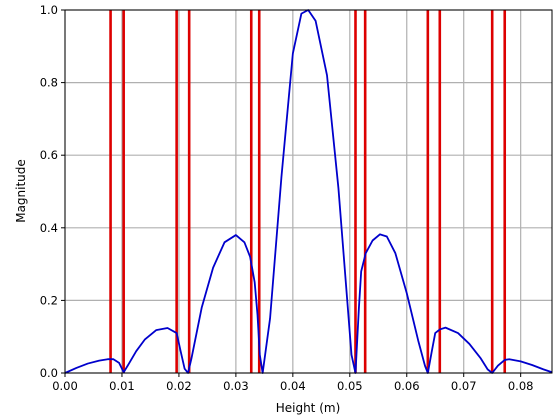 This screenshot has width=556, height=420. What do you see at coordinates (407, 386) in the screenshot?
I see `x-tick-label: 0.06` at bounding box center [407, 386].